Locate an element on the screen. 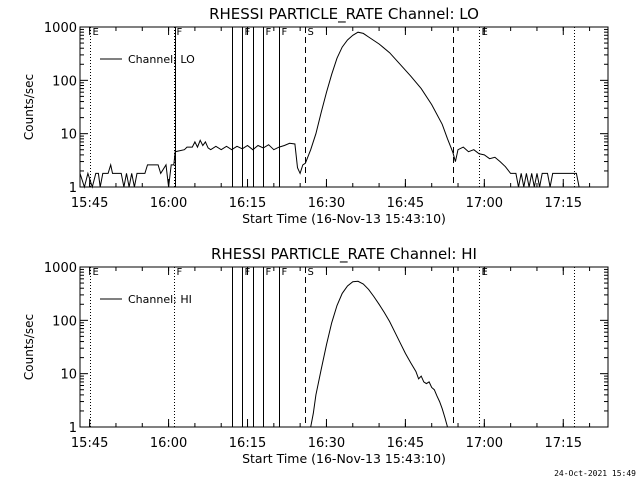  panel-1-x-tick-label-1645: 16:45 is located at coordinates (405, 203).